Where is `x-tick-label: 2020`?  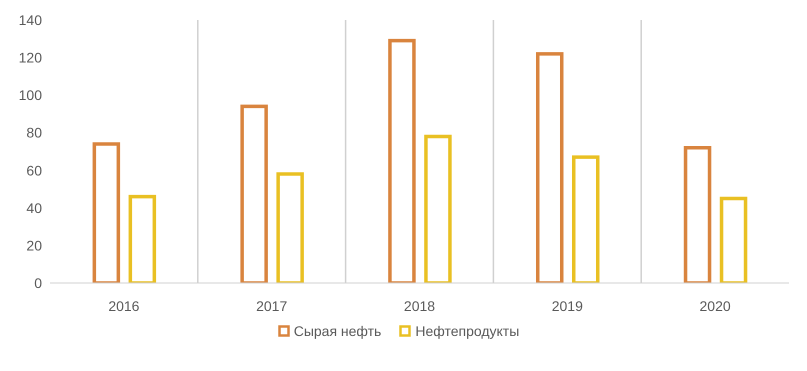 x-tick-label: 2020 is located at coordinates (715, 306).